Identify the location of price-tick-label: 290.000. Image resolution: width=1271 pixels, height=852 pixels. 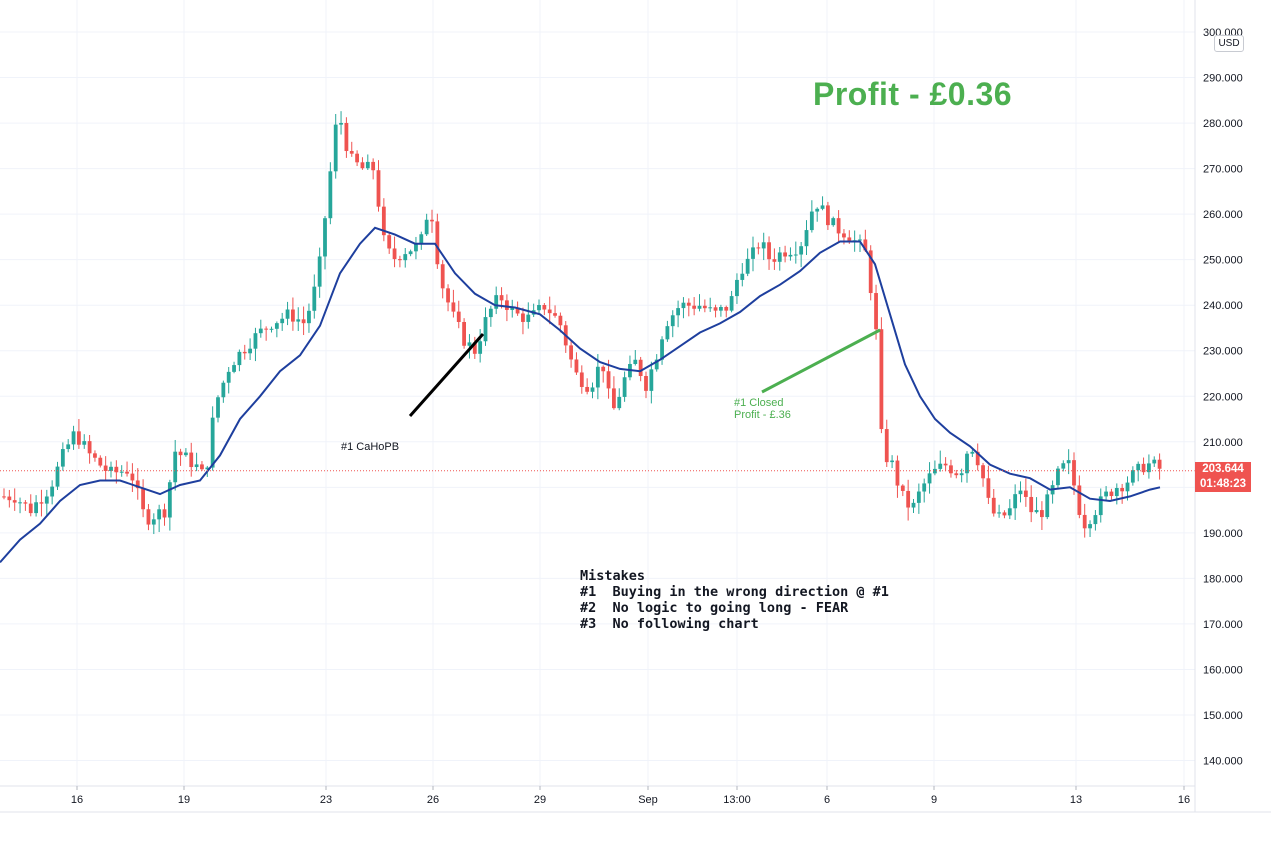
(1223, 79).